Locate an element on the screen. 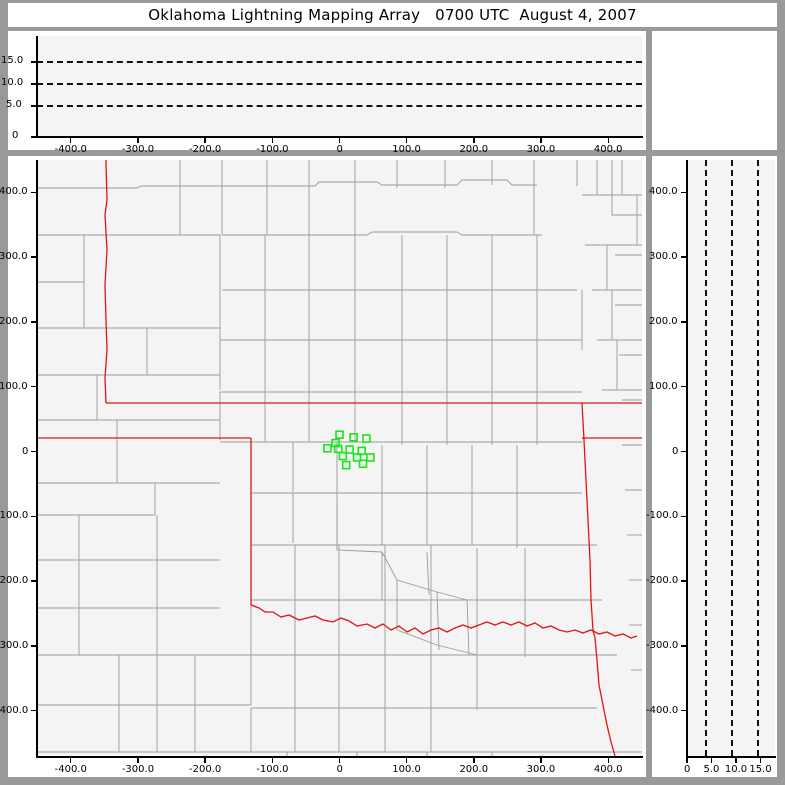  map-xlabel-5: 100.0 is located at coordinates (406, 769).